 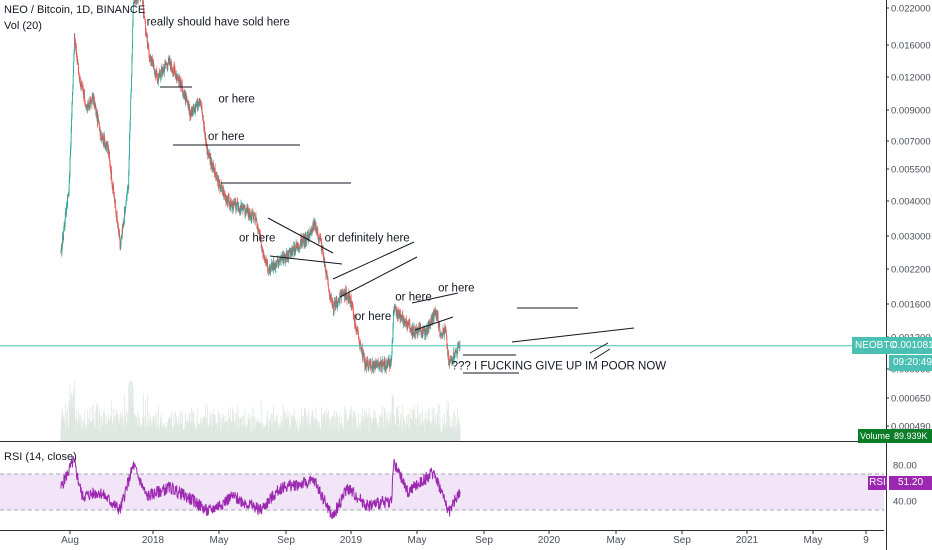 What do you see at coordinates (911, 427) in the screenshot?
I see `y-tick-label: 0.000490` at bounding box center [911, 427].